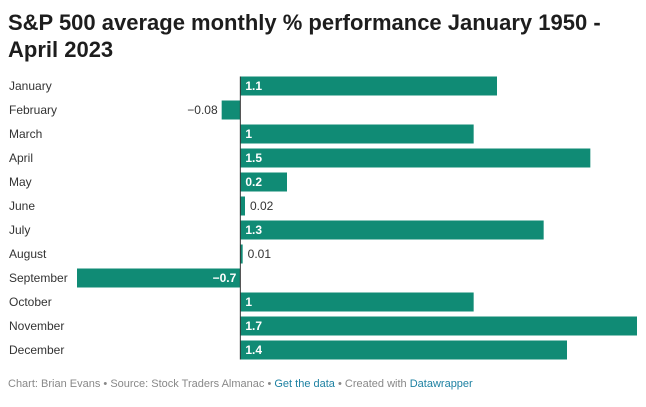  I want to click on category-label: October, so click(30, 302).